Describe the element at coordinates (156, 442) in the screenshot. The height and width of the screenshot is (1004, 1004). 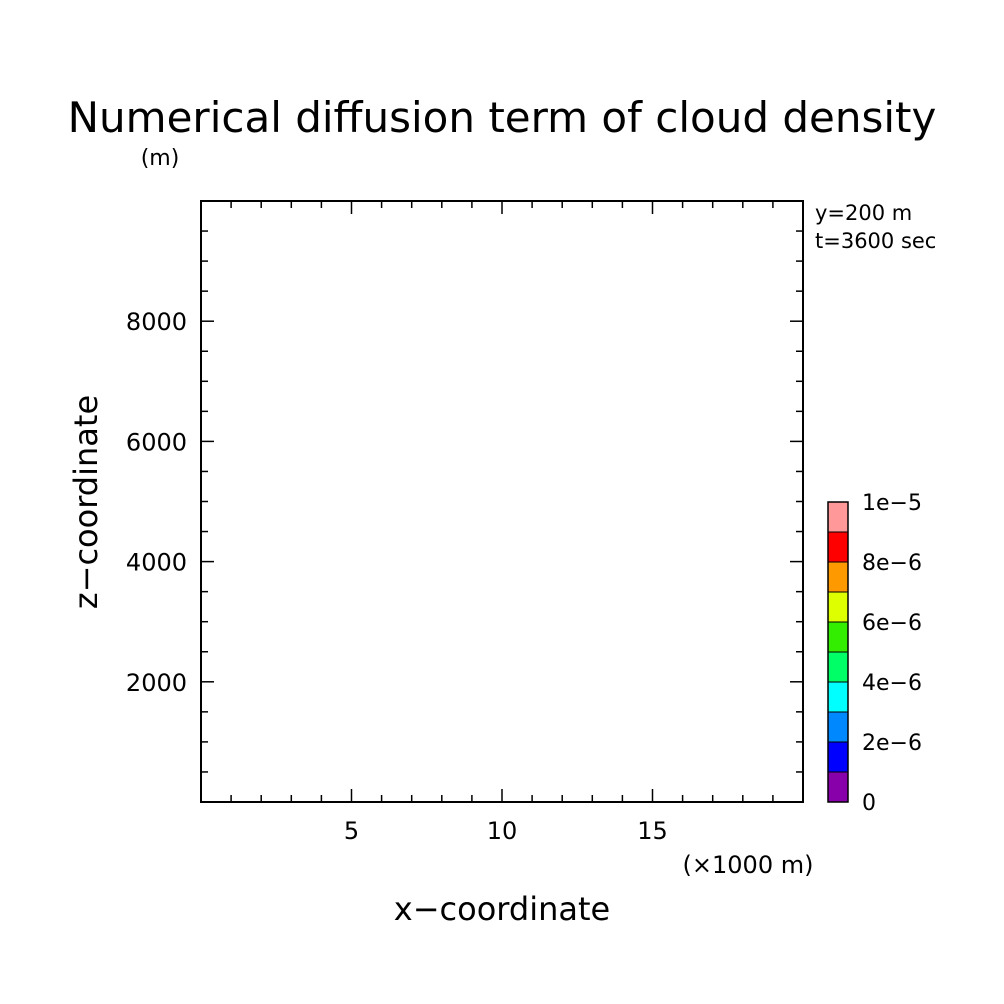
I see `y-tick-label: 6000` at that location.